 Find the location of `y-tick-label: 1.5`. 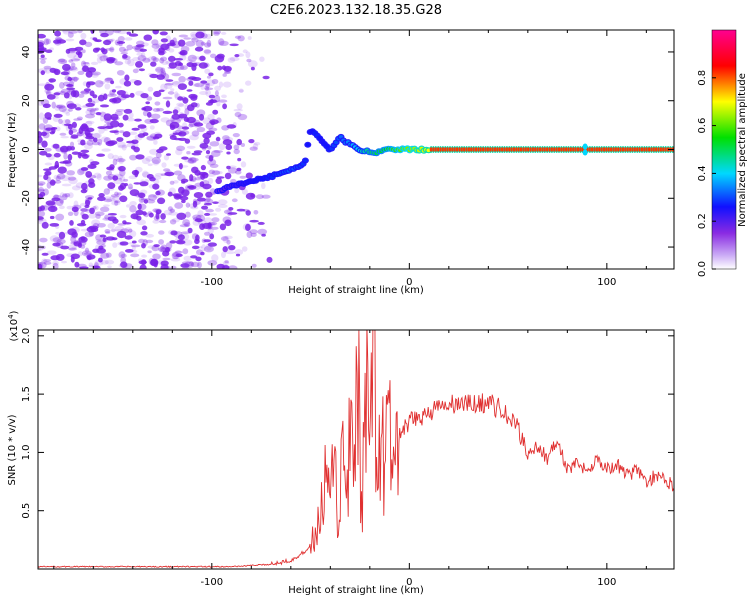

y-tick-label: 1.5 is located at coordinates (26, 394).